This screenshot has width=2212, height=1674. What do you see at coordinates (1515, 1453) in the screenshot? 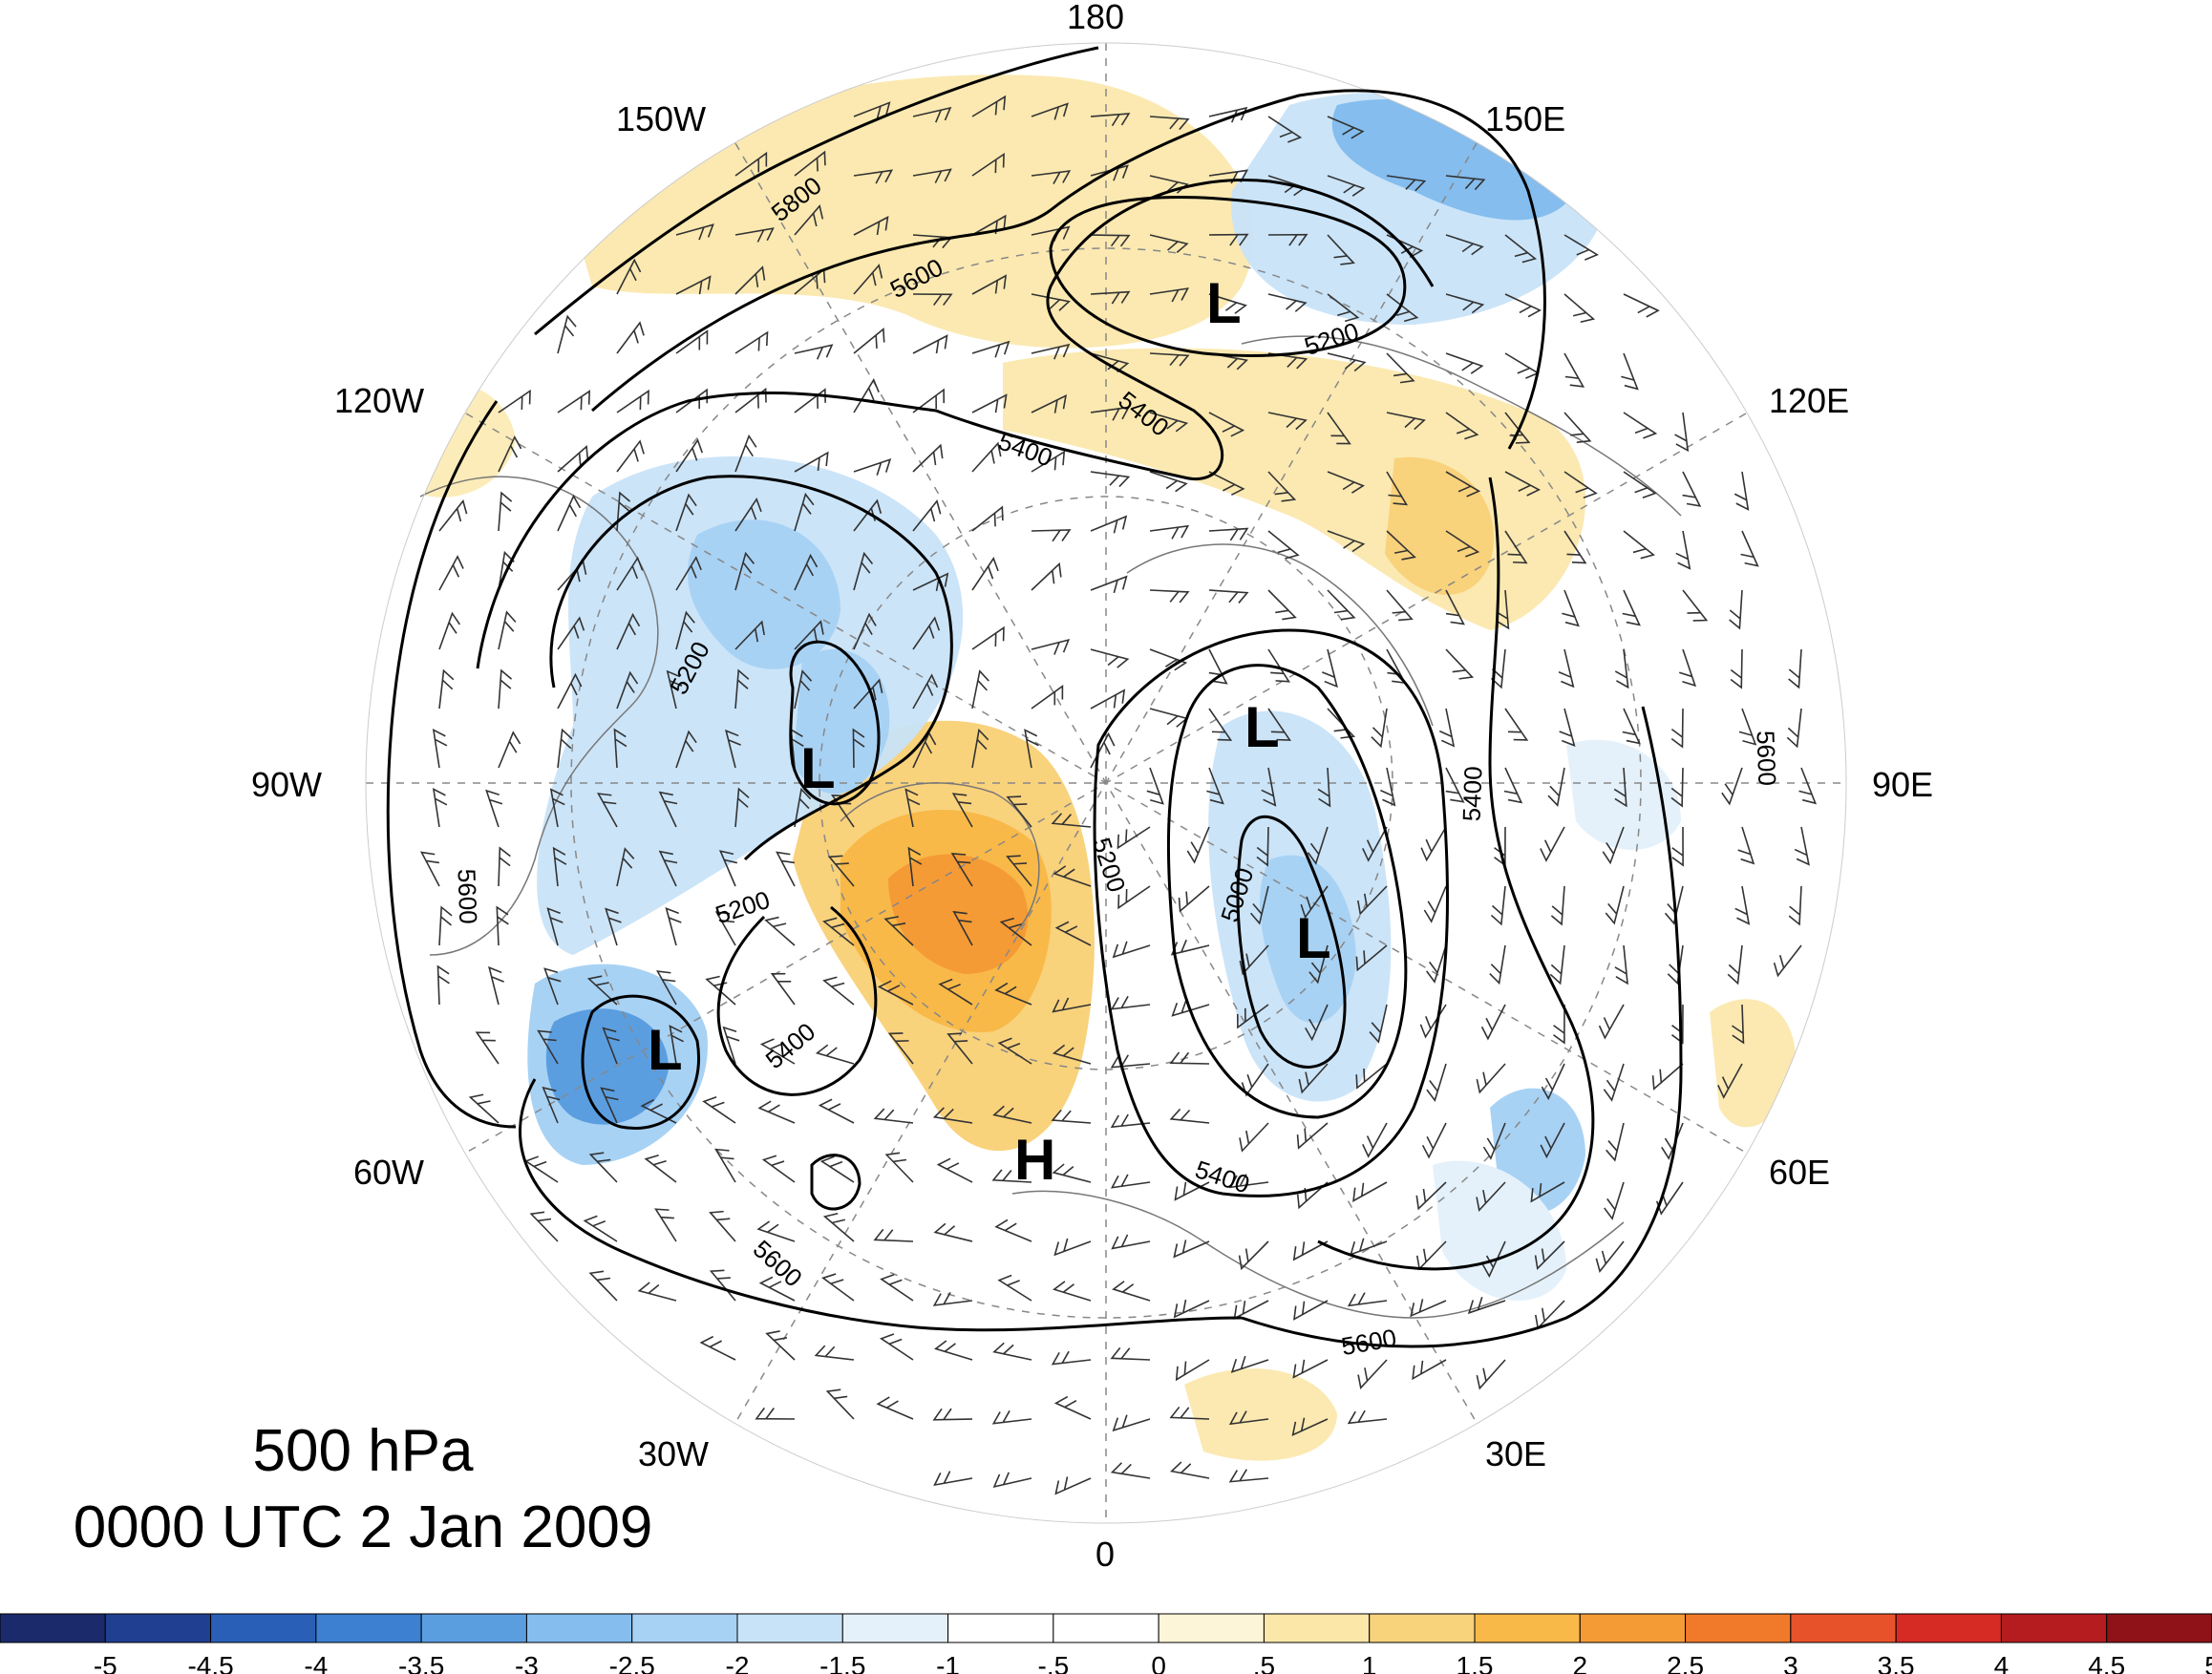
I see `longitude-label-30e: 30E` at bounding box center [1515, 1453].